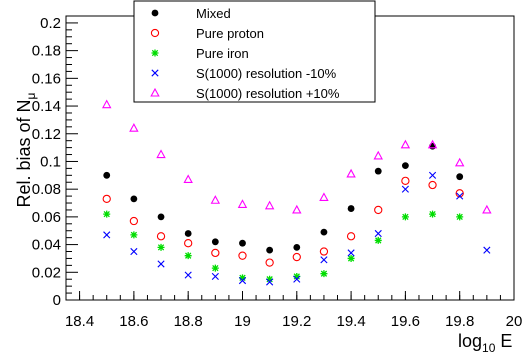  I want to click on legend-entry: Pure proton, so click(207, 33).